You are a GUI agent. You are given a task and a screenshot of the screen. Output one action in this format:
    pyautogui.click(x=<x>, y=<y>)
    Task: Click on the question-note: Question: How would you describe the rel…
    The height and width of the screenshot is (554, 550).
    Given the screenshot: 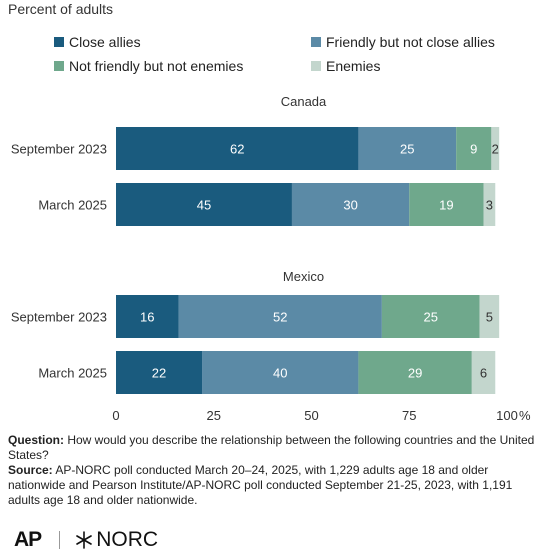 What is the action you would take?
    pyautogui.click(x=275, y=448)
    